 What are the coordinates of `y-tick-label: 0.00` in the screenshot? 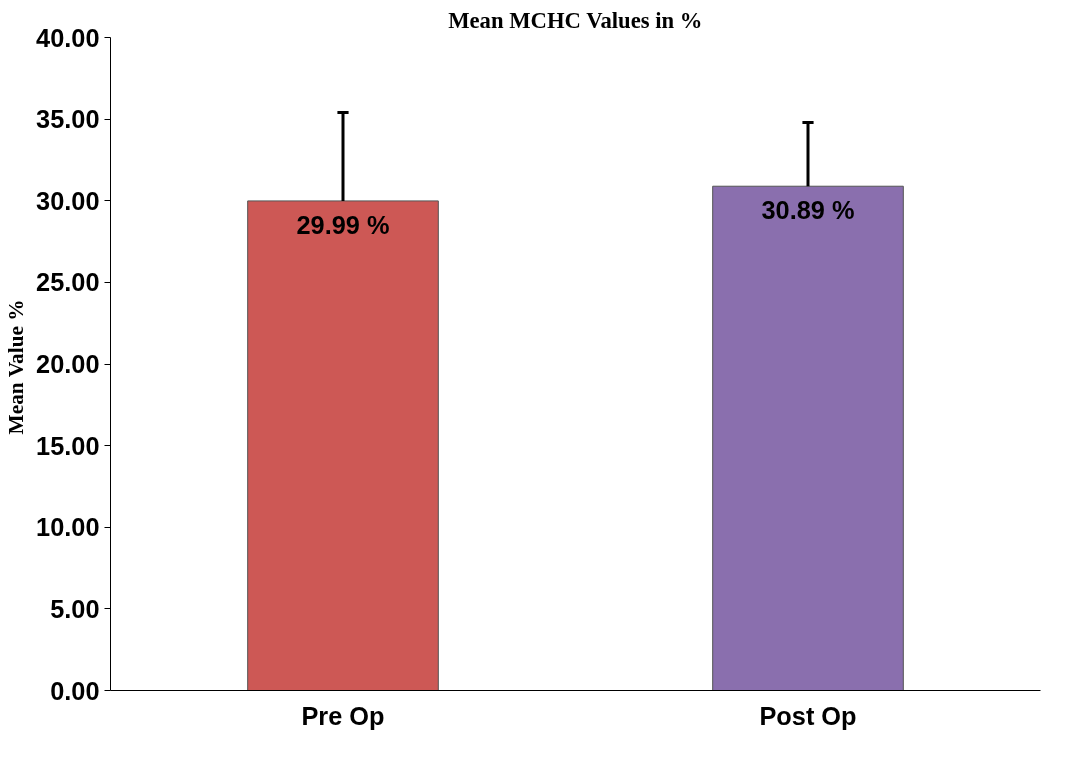 It's located at (75, 690).